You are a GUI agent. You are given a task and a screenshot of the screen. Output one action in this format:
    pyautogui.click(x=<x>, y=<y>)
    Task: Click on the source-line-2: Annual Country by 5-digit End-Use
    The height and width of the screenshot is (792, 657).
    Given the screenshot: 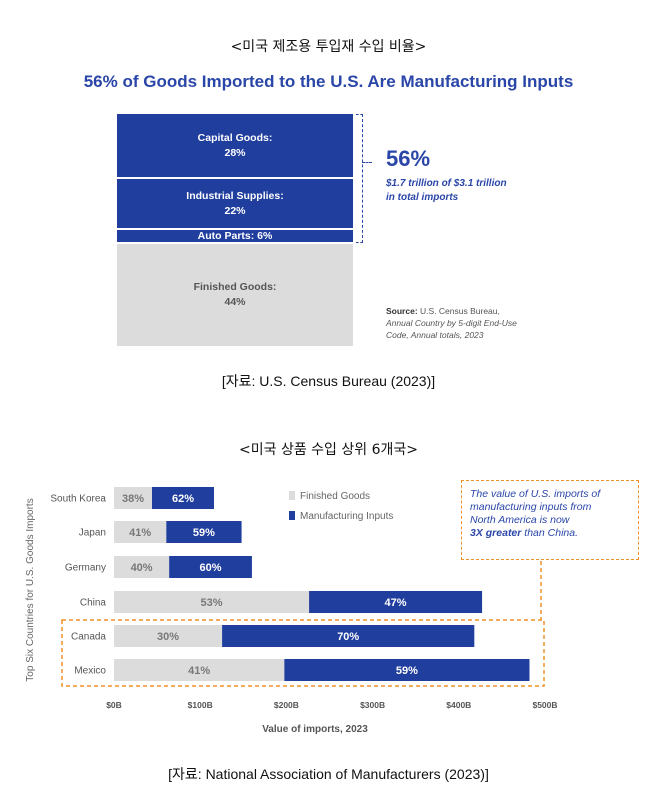 What is the action you would take?
    pyautogui.click(x=451, y=323)
    